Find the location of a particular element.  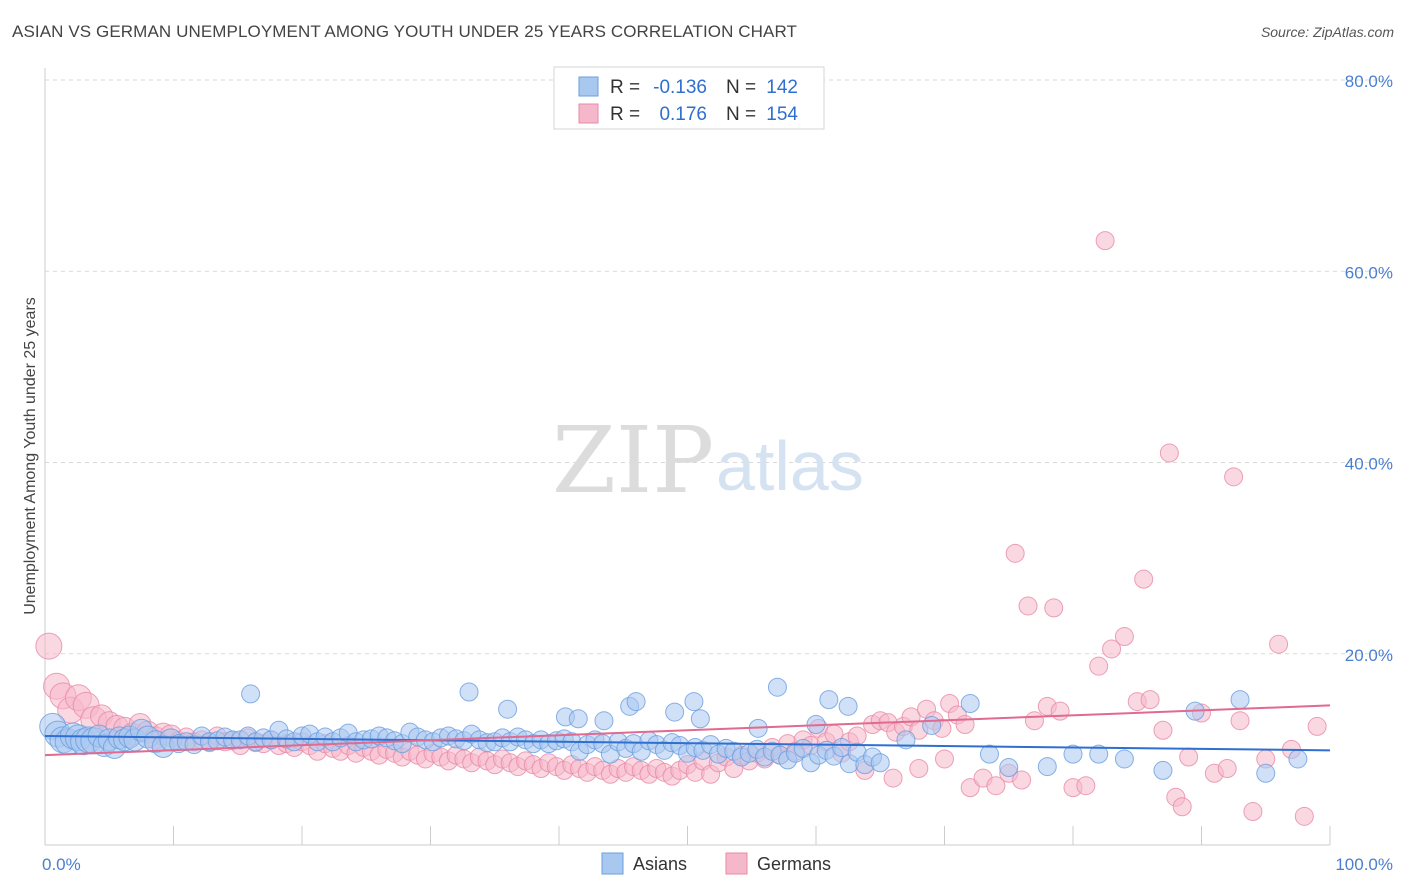

watermark-zip: ZIP is located at coordinates (633, 460).